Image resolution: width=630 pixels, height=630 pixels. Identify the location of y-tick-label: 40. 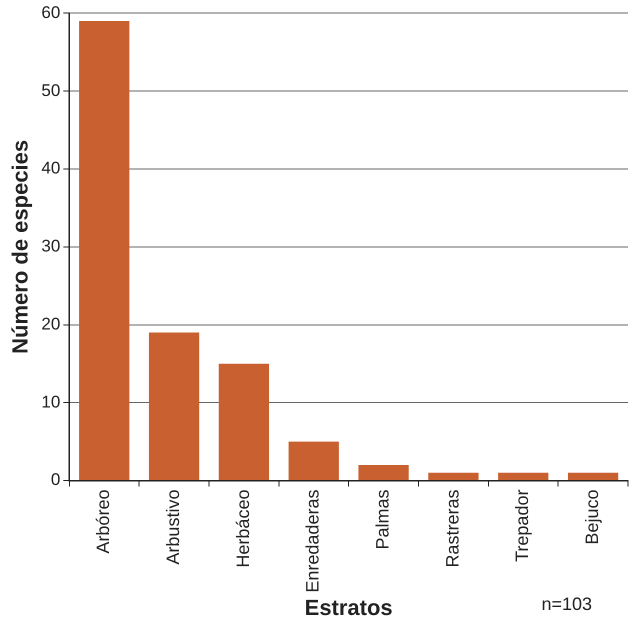
(50, 168).